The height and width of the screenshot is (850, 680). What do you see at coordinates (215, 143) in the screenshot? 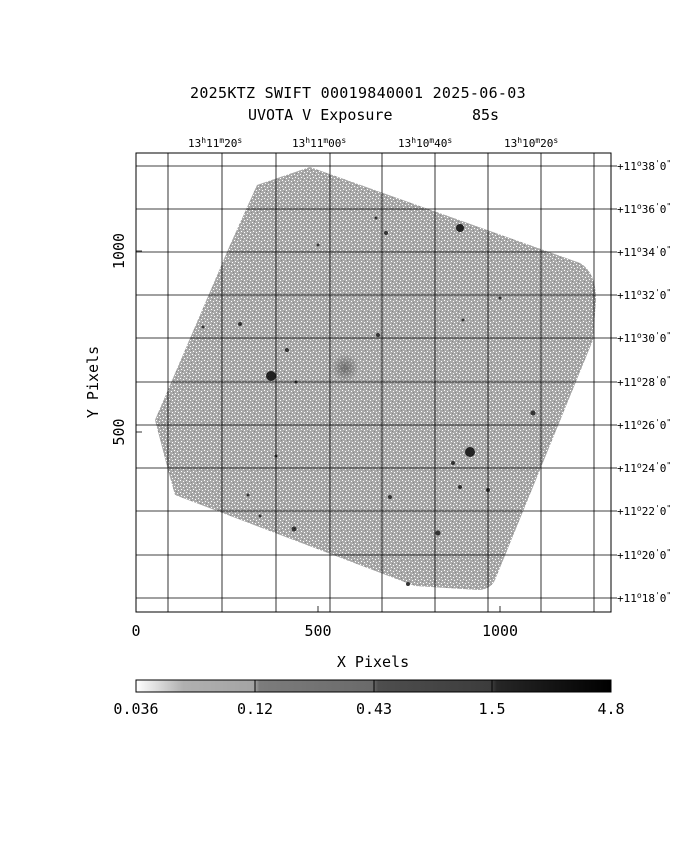
I see `ra-tick-label: 13h11m20s` at bounding box center [215, 143].